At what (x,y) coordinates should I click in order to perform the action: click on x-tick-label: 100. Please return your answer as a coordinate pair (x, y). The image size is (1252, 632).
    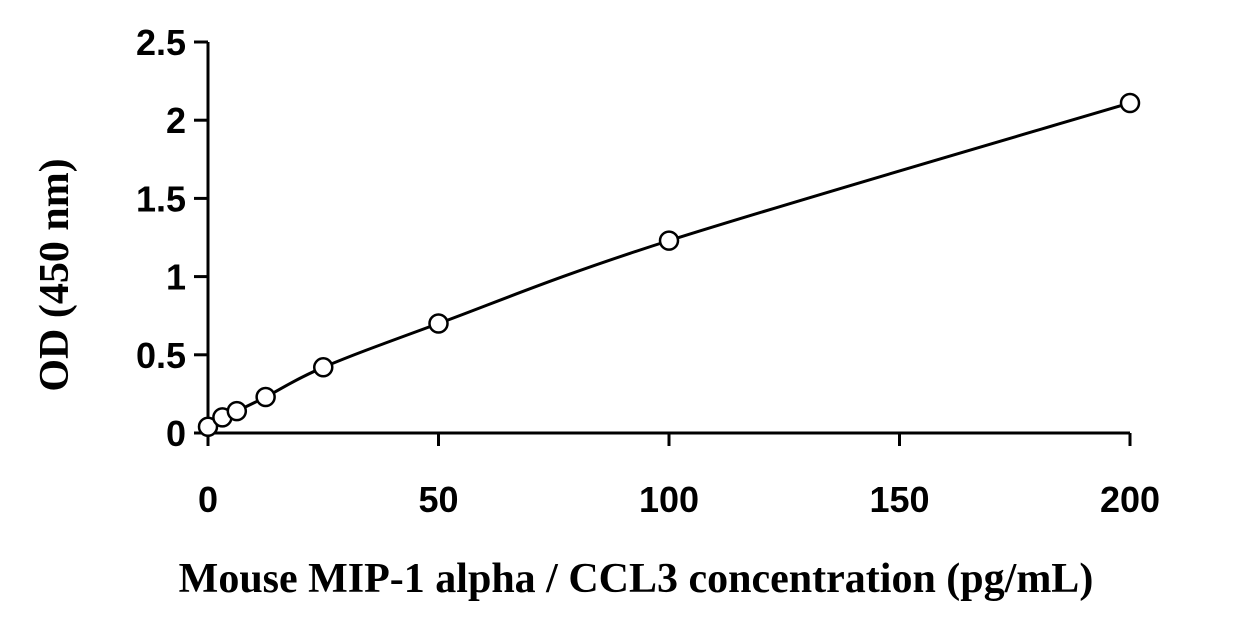
    Looking at the image, I should click on (669, 499).